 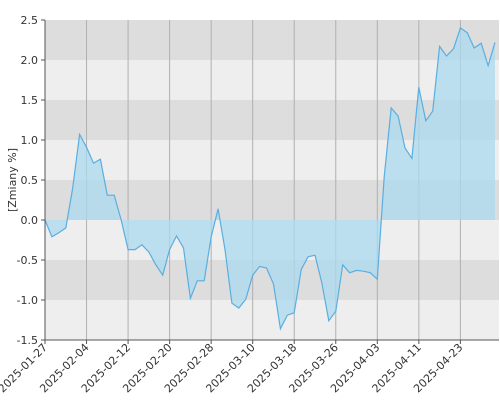 I want to click on y-tick-label: 0.0, so click(x=30, y=220).